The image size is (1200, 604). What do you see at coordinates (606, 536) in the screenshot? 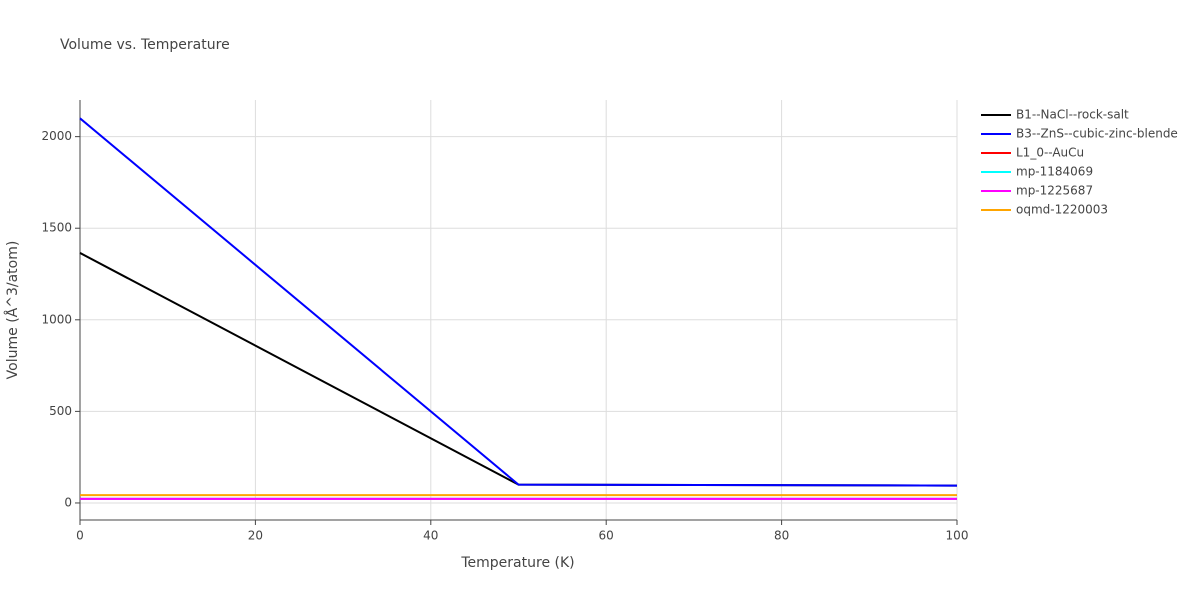
I see `x-tick-label: 60` at bounding box center [606, 536].